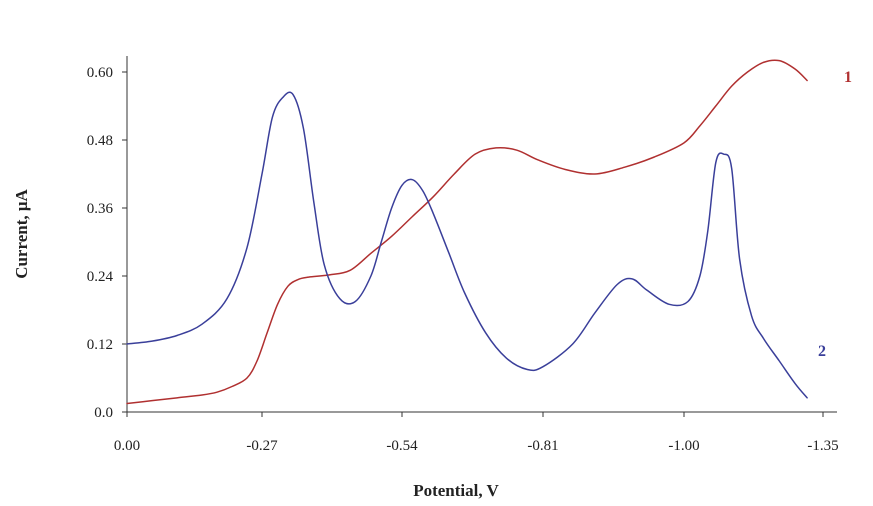 This screenshot has height=506, width=873. What do you see at coordinates (835, 214) in the screenshot?
I see `series-labels: 12` at bounding box center [835, 214].